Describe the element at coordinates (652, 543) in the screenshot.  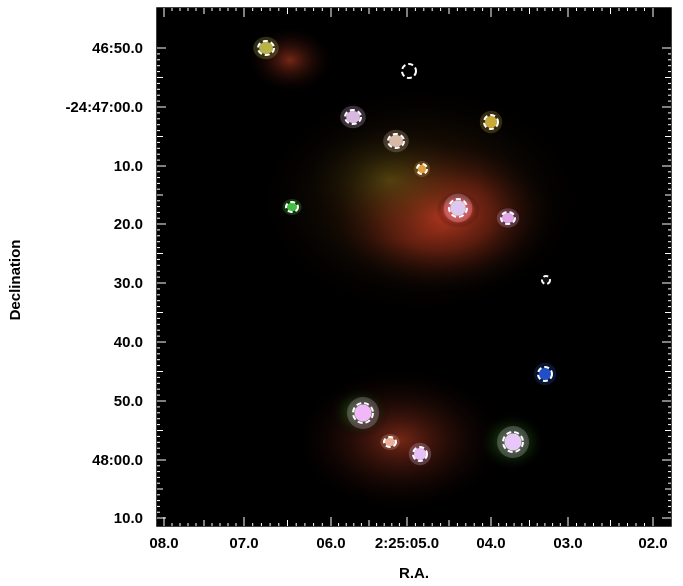
I see `x-tick-label: 02.0` at that location.